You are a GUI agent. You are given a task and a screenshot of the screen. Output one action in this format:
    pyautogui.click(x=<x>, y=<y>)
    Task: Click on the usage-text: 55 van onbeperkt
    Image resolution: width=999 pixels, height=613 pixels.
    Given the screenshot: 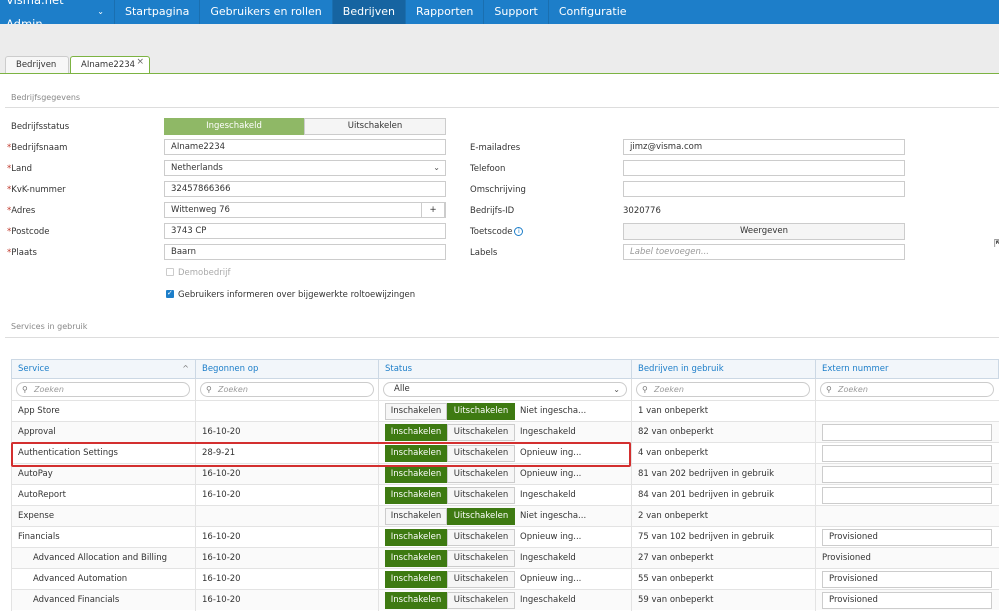 What is the action you would take?
    pyautogui.click(x=723, y=579)
    